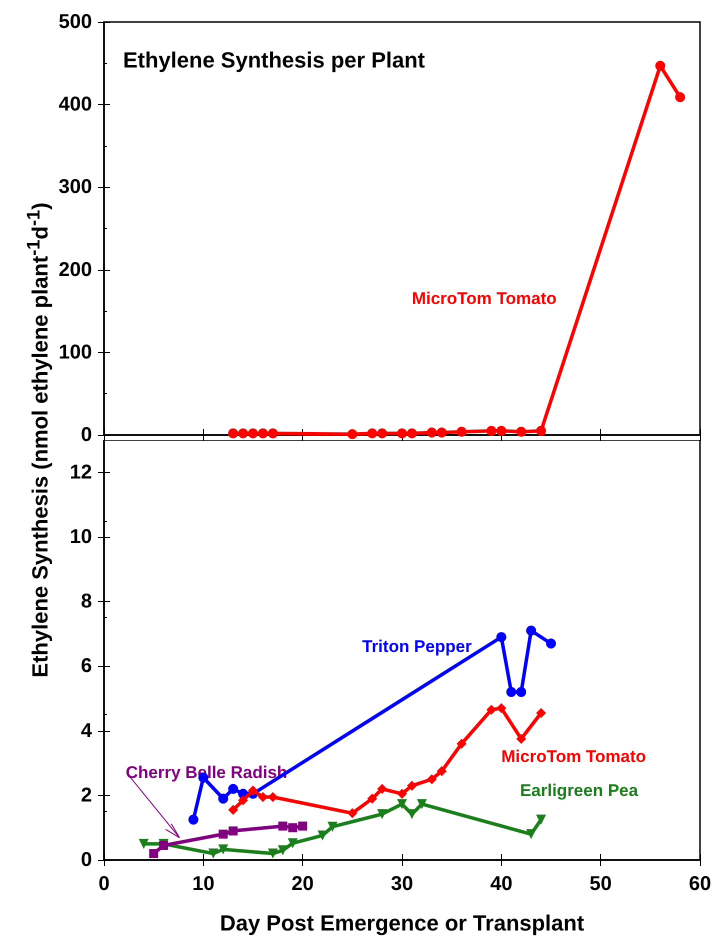  What do you see at coordinates (501, 884) in the screenshot?
I see `x-tick-label: 40` at bounding box center [501, 884].